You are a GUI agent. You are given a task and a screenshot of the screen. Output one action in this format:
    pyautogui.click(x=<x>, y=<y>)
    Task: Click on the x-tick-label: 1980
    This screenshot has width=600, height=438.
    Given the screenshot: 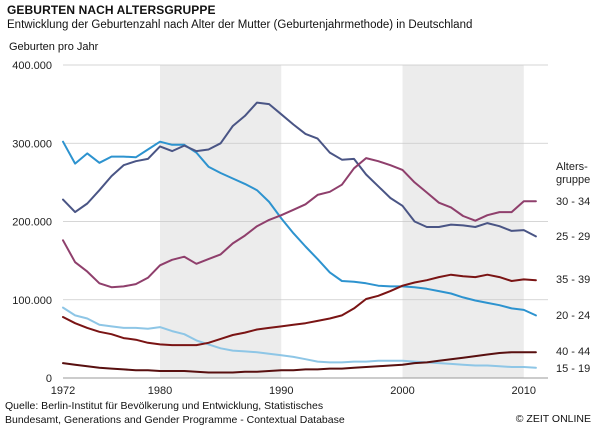 What is the action you would take?
    pyautogui.click(x=160, y=391)
    